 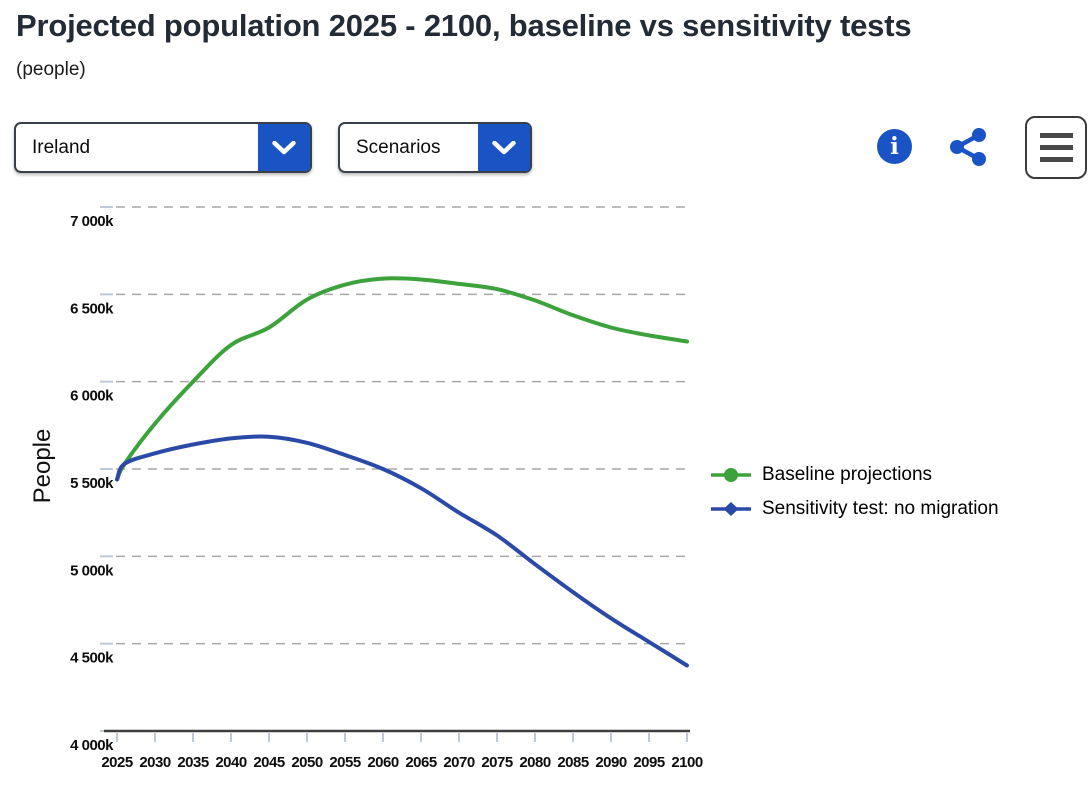 I want to click on share-icon-graphic, so click(x=968, y=147).